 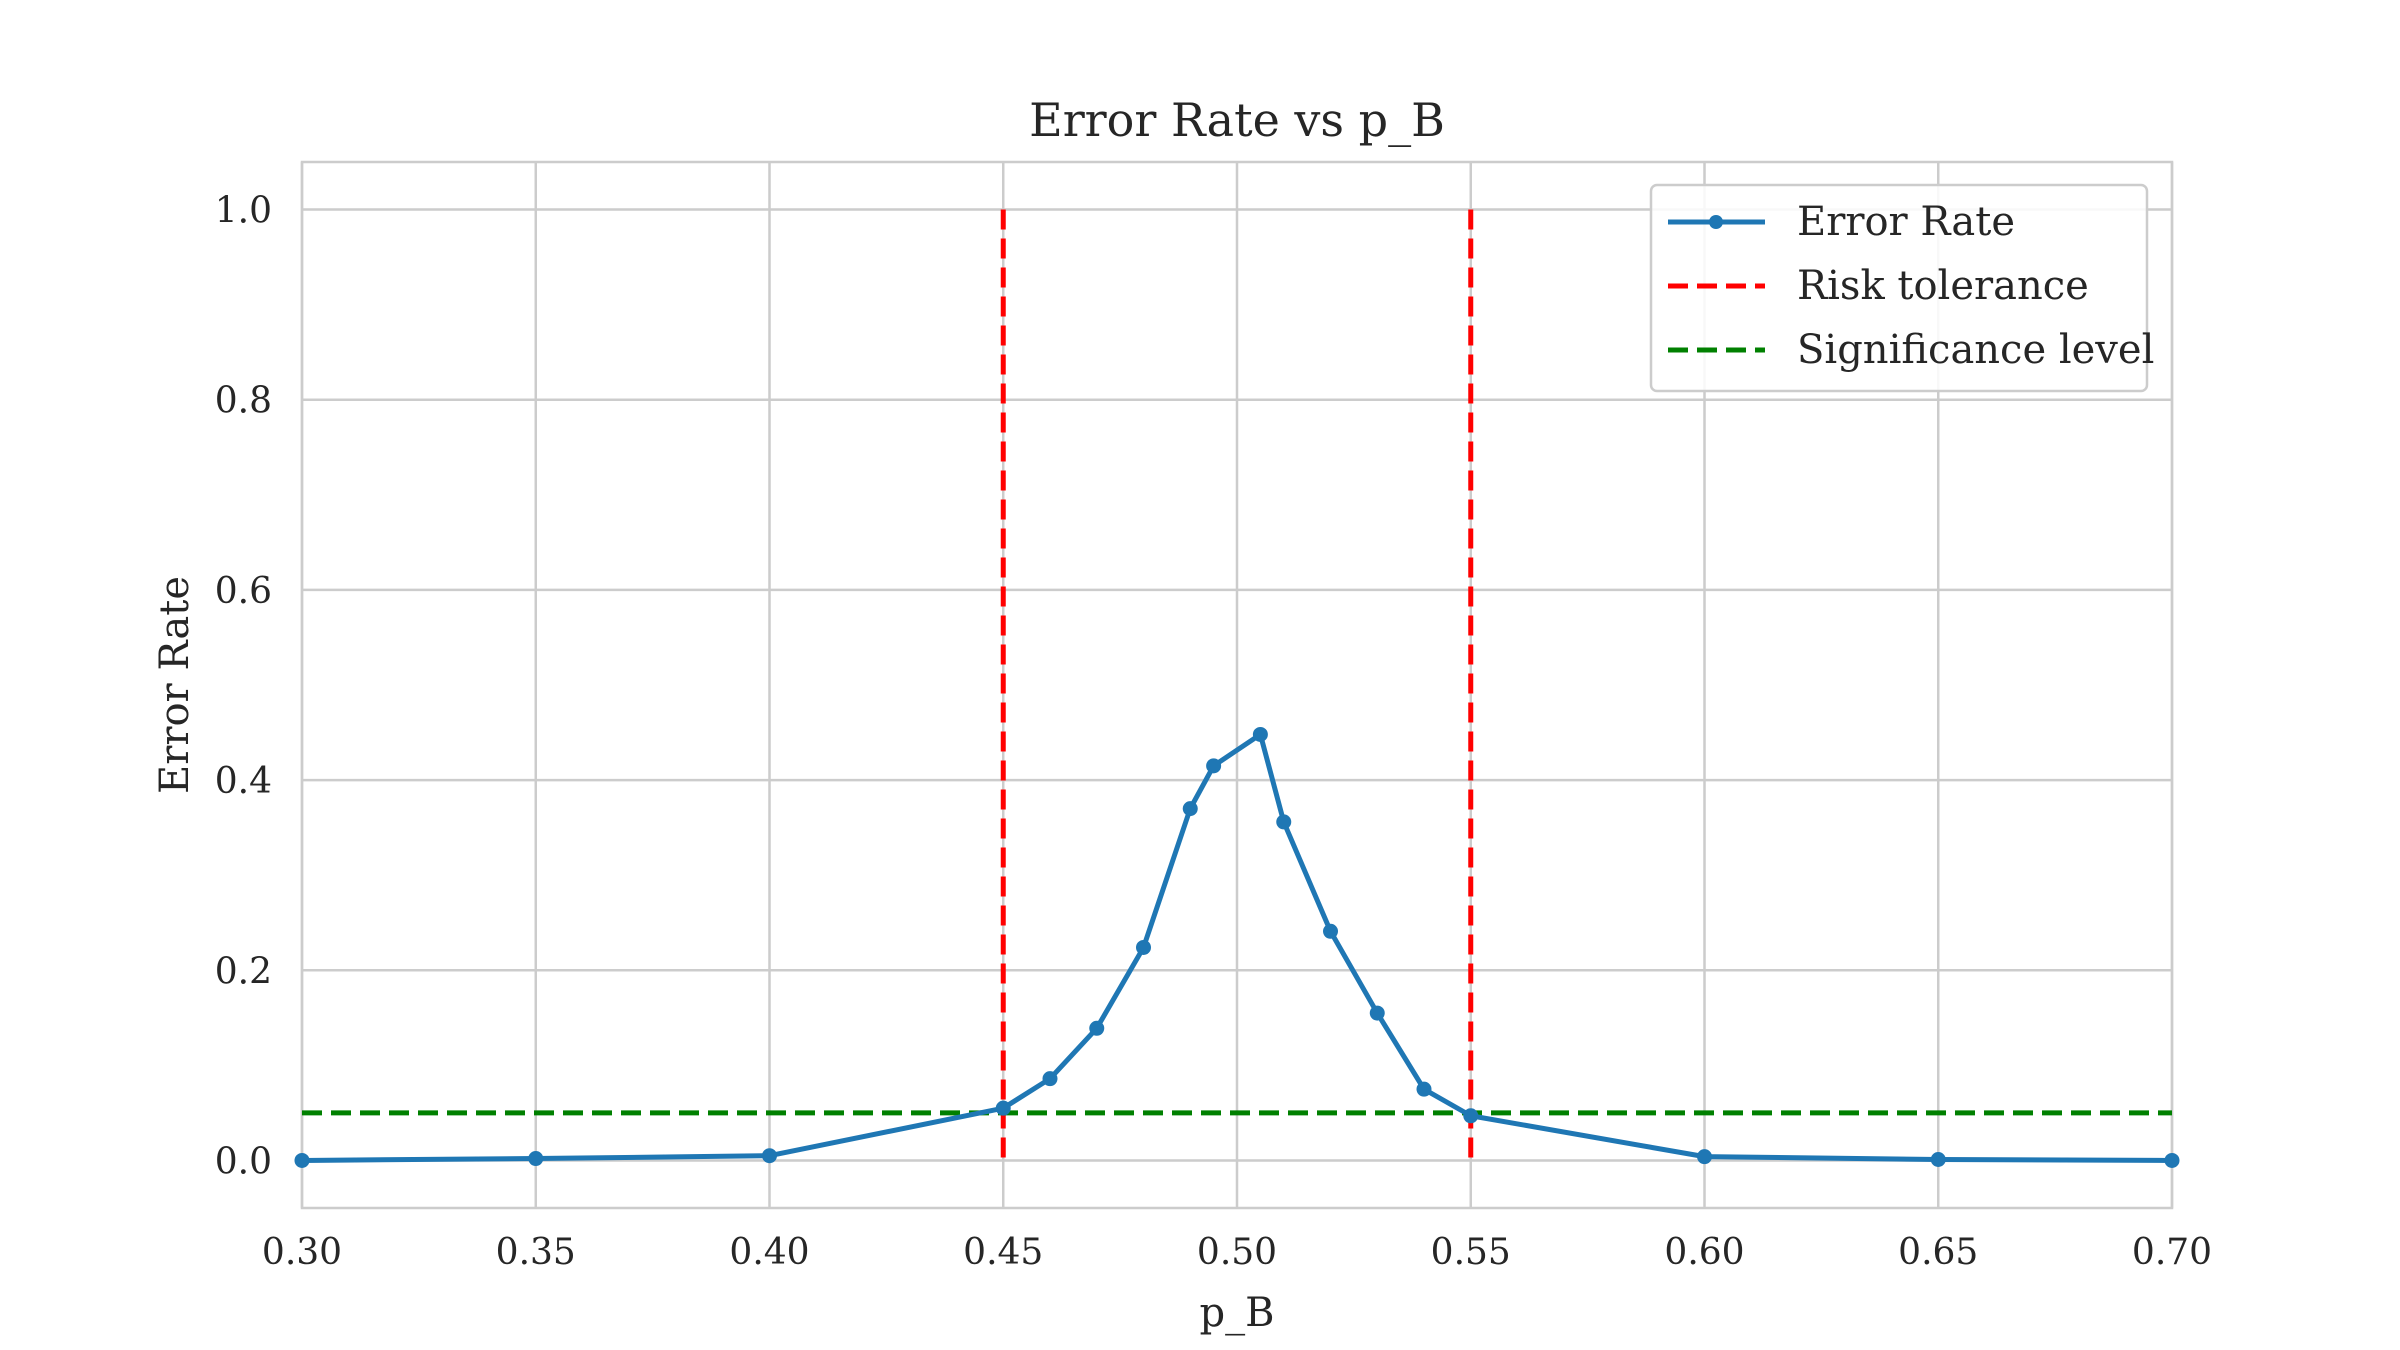 I want to click on legend-box, so click(x=1899, y=288).